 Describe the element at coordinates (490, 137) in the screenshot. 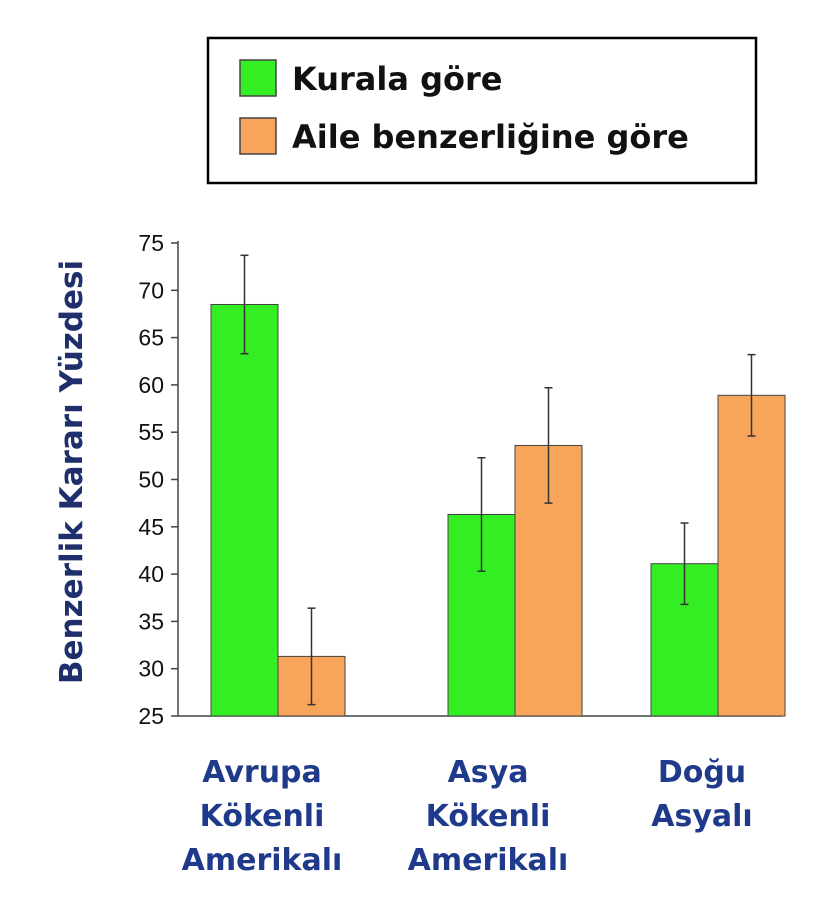

I see `legend-label-series-1: Aile benzerliğine göre` at that location.